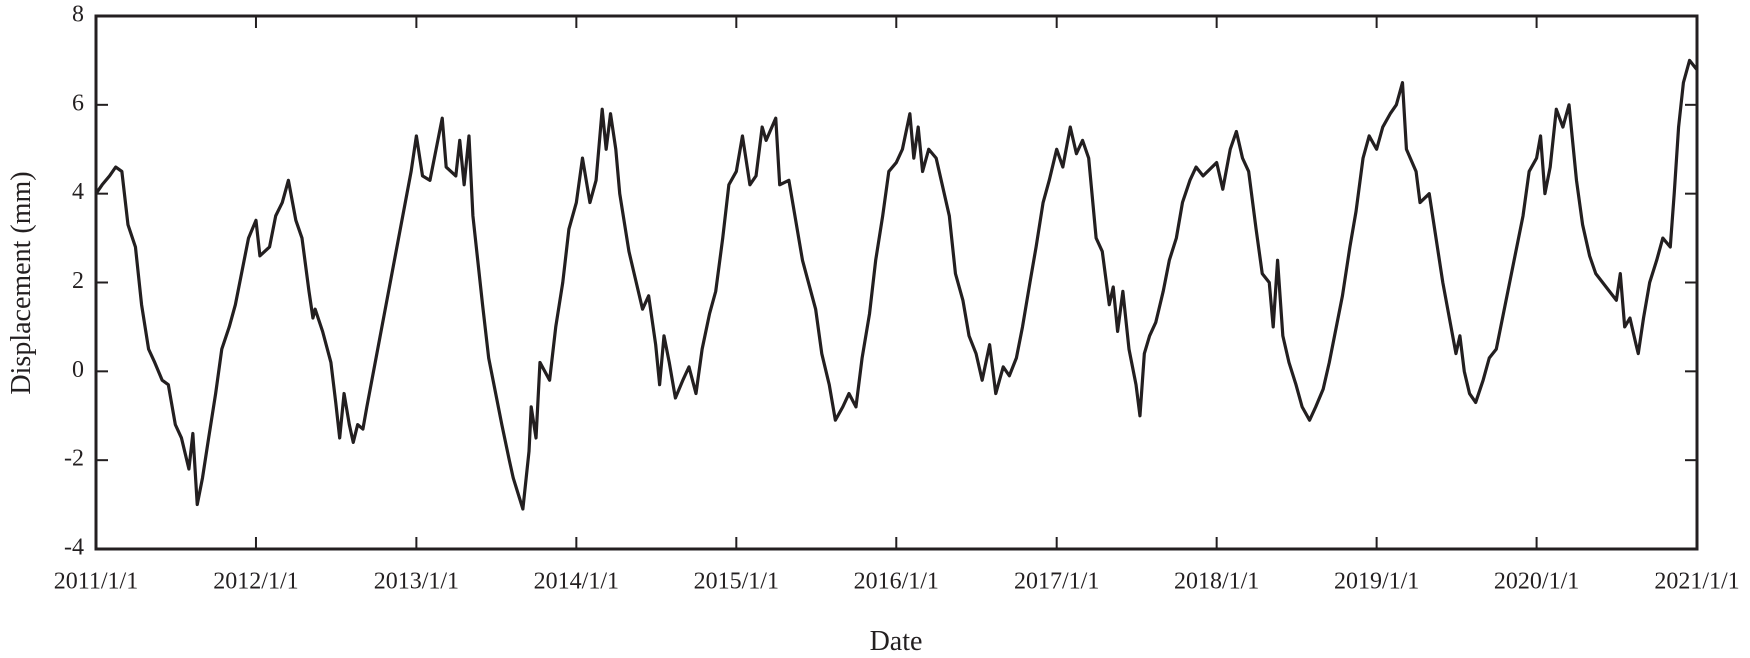  Describe the element at coordinates (96, 582) in the screenshot. I see `x-tick-label: 2011/1/1` at that location.